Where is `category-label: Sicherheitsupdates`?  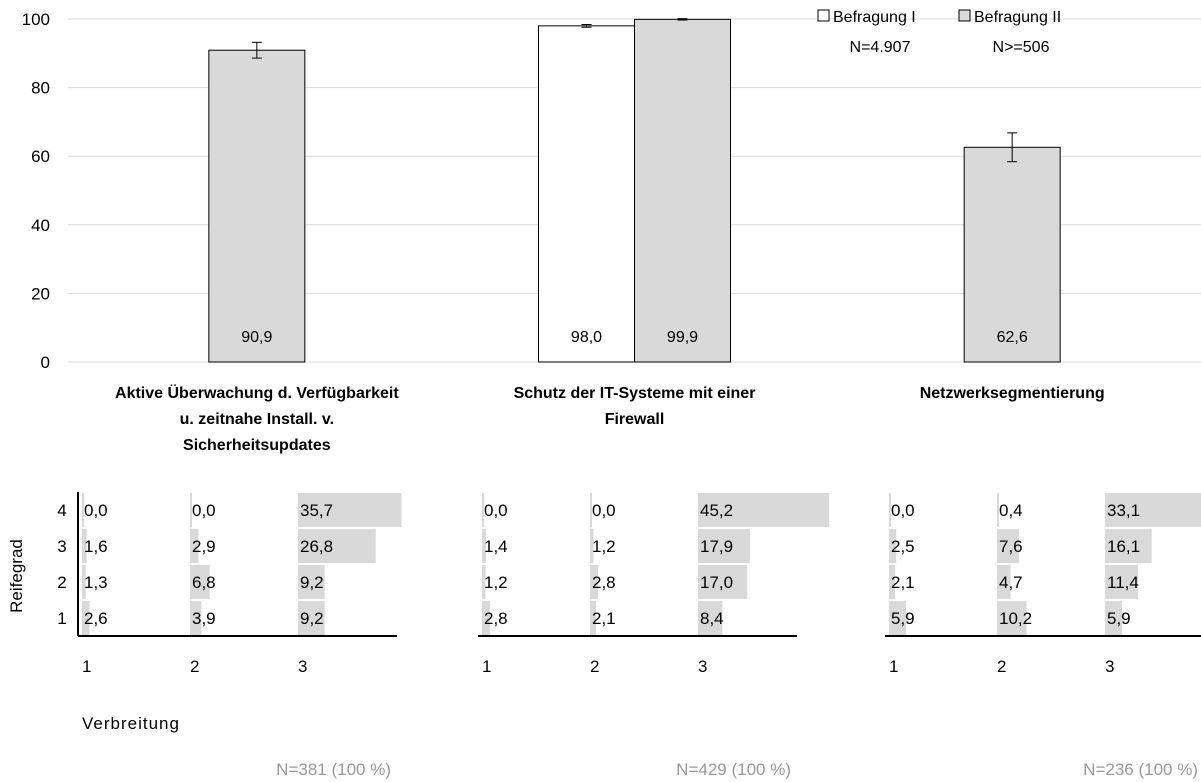
category-label: Sicherheitsupdates is located at coordinates (257, 445).